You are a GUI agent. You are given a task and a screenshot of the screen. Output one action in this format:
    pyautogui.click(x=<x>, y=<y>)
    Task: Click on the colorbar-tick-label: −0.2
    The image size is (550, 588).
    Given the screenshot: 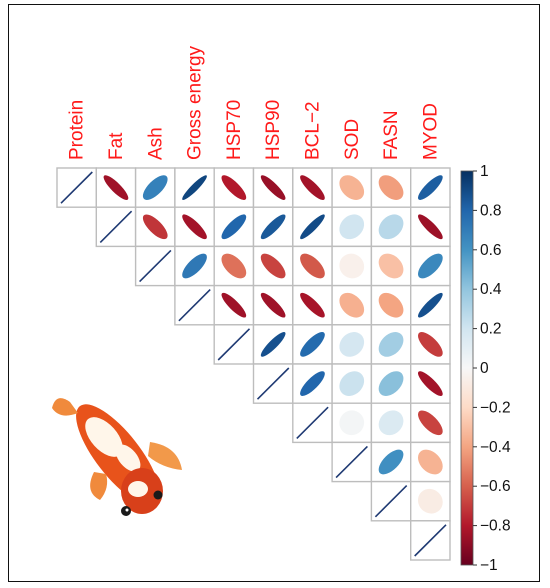 What is the action you would take?
    pyautogui.click(x=495, y=407)
    